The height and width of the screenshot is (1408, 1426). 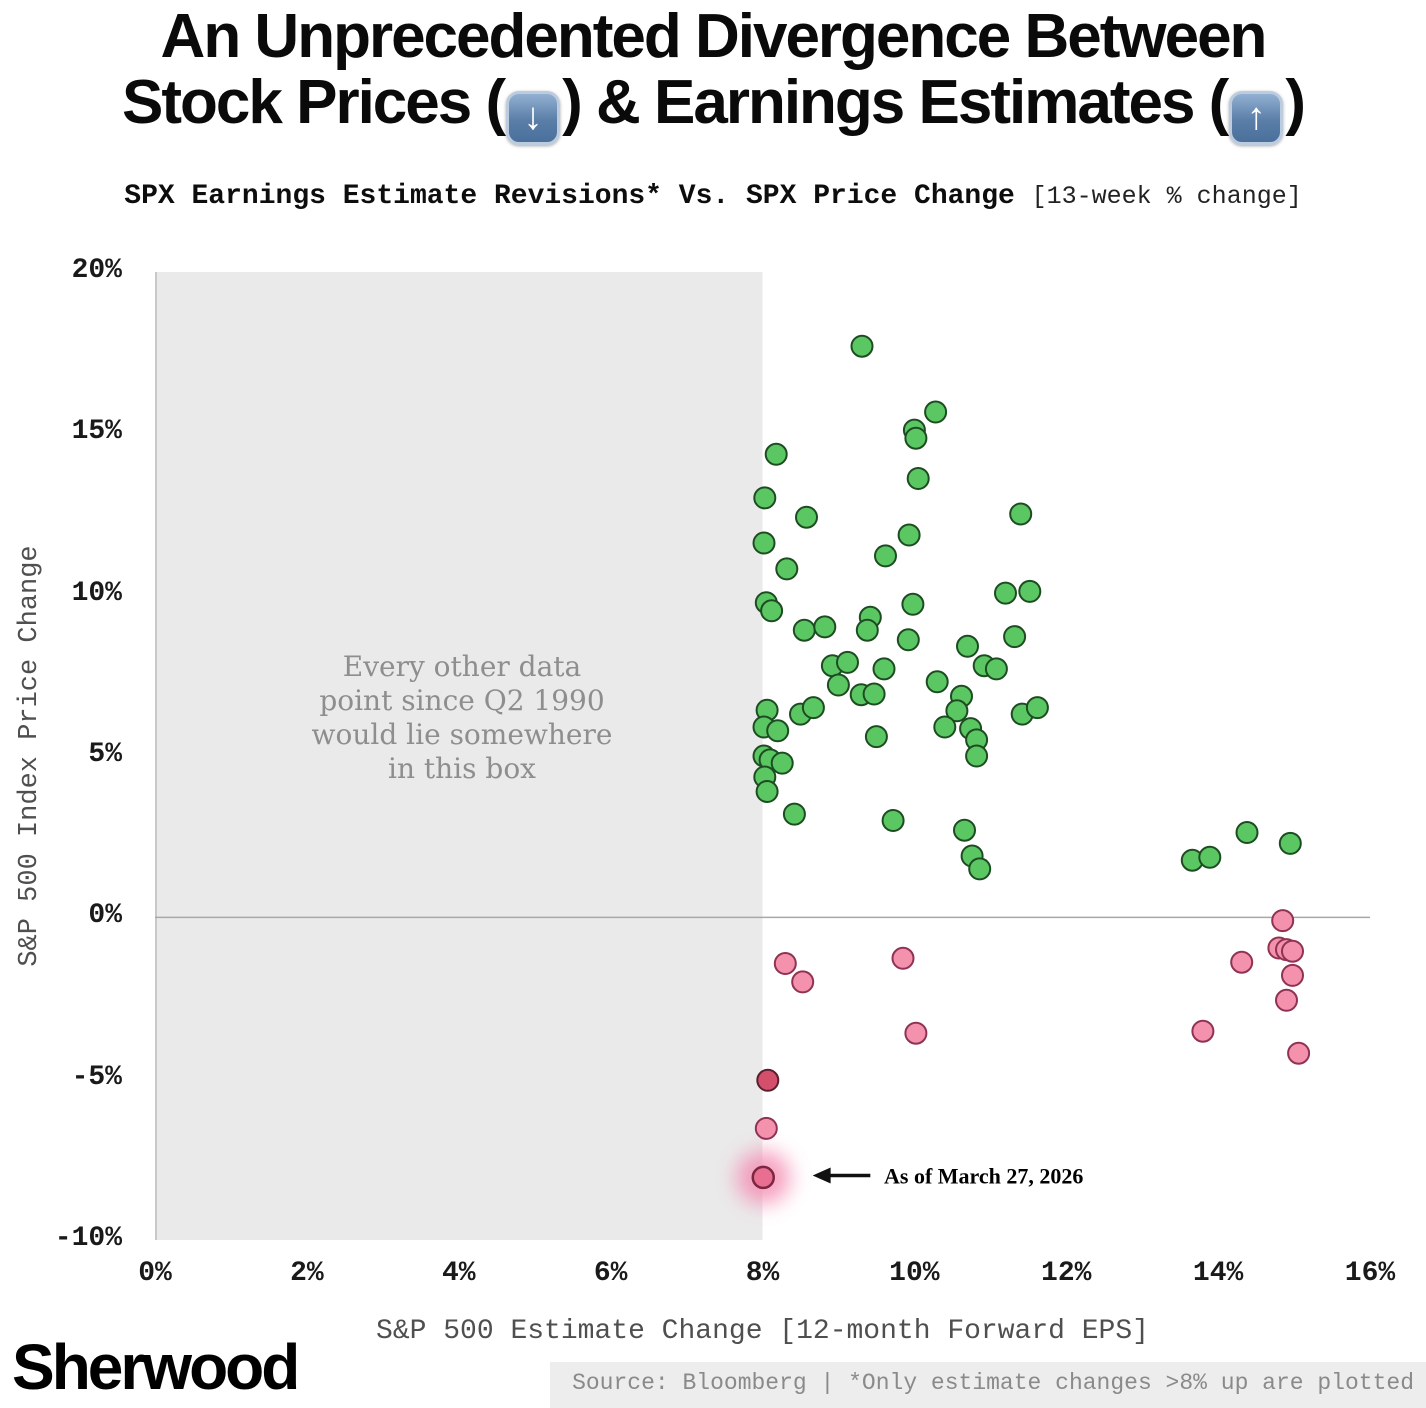 I want to click on annotation-arrowhead, so click(x=821, y=1175).